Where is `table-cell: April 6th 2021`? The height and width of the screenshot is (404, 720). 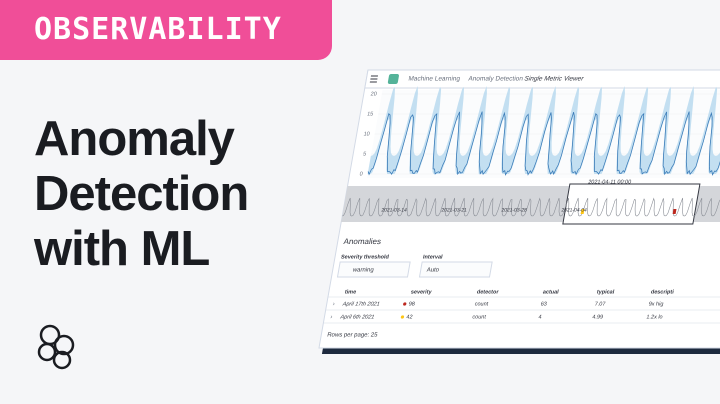
table-cell: April 6th 2021 is located at coordinates (357, 317).